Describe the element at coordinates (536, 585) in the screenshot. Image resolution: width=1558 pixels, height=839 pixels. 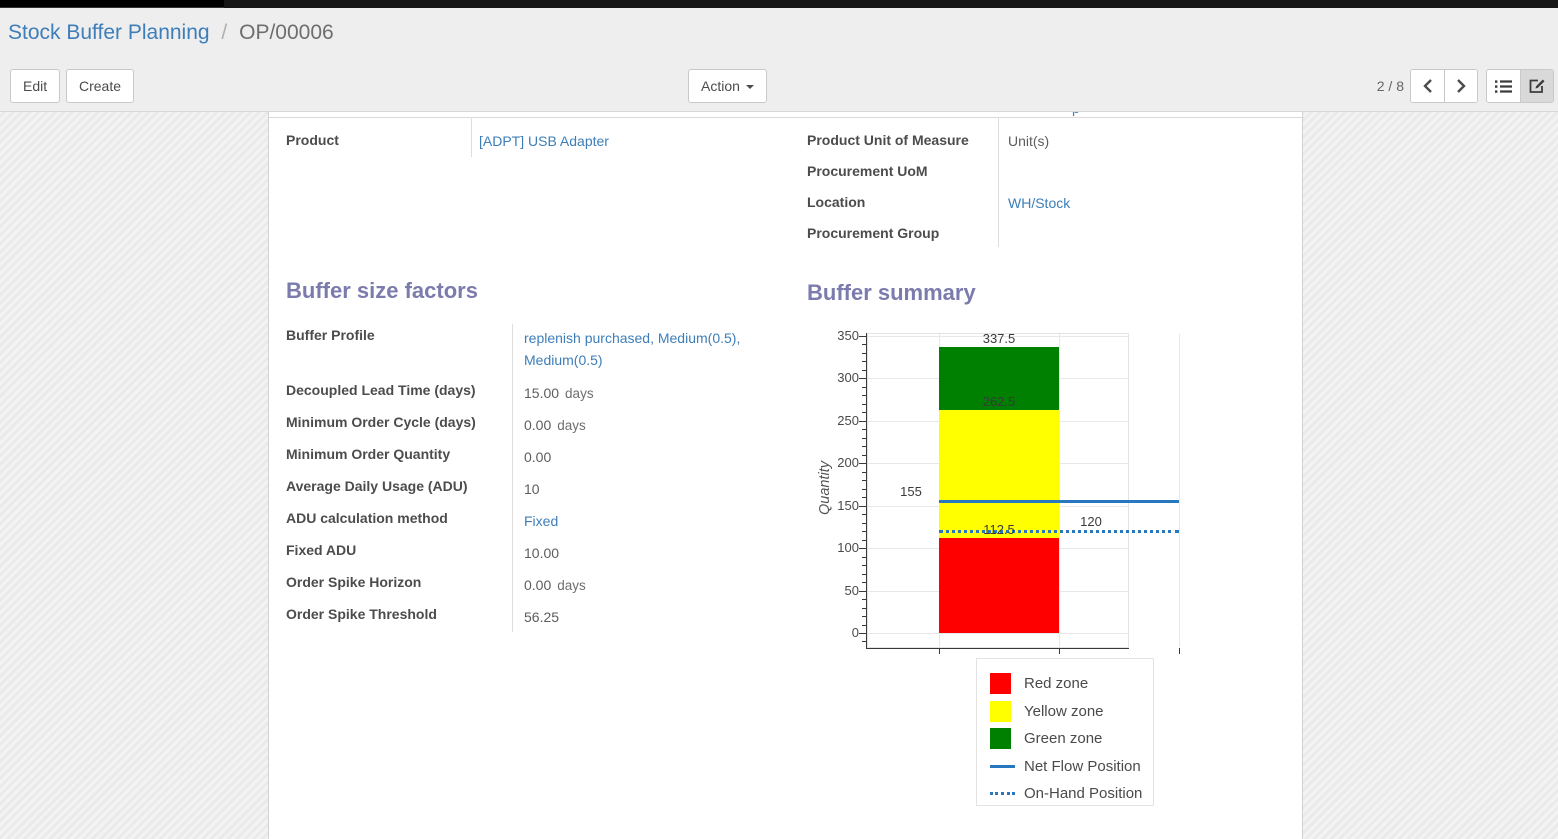
I see `table-row: Order Spike Horizon 0.00 days` at that location.